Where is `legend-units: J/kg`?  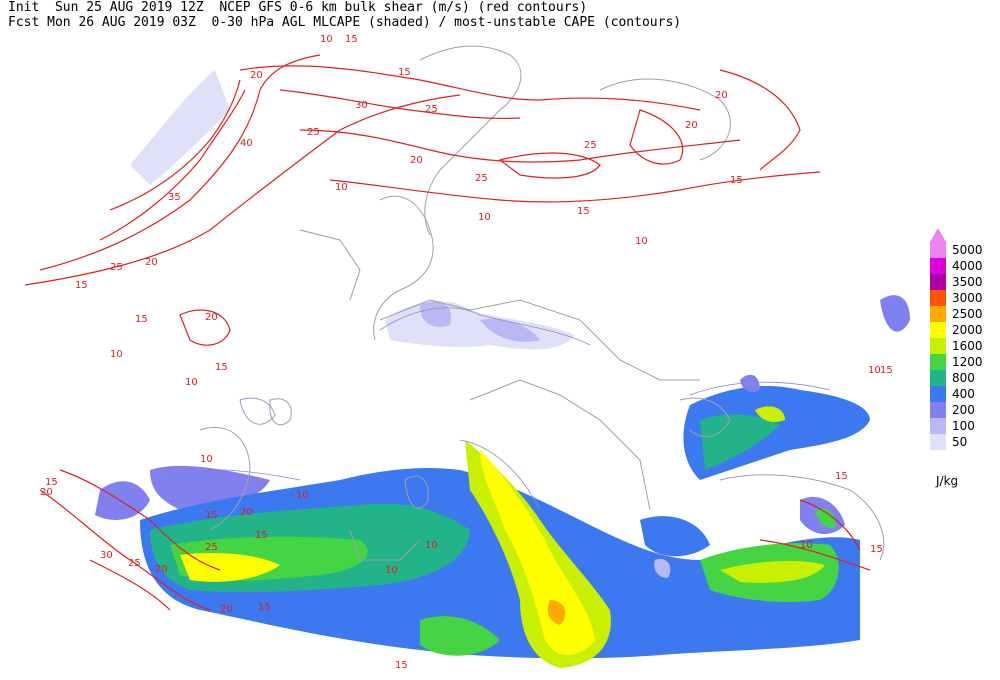
legend-units: J/kg is located at coordinates (947, 481).